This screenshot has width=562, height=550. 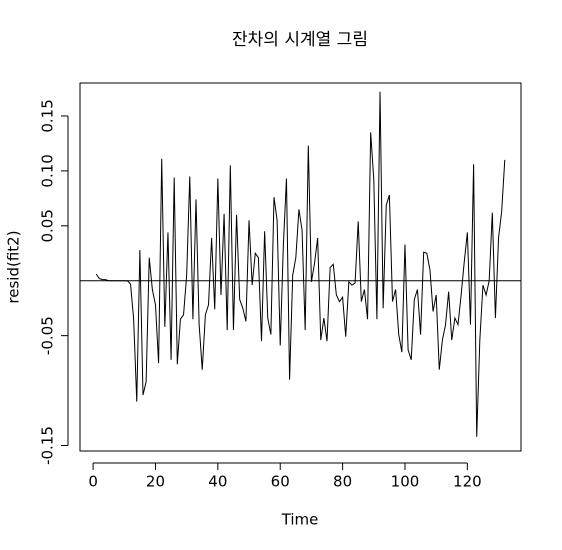 What do you see at coordinates (467, 482) in the screenshot?
I see `x-tick-label: 120` at bounding box center [467, 482].